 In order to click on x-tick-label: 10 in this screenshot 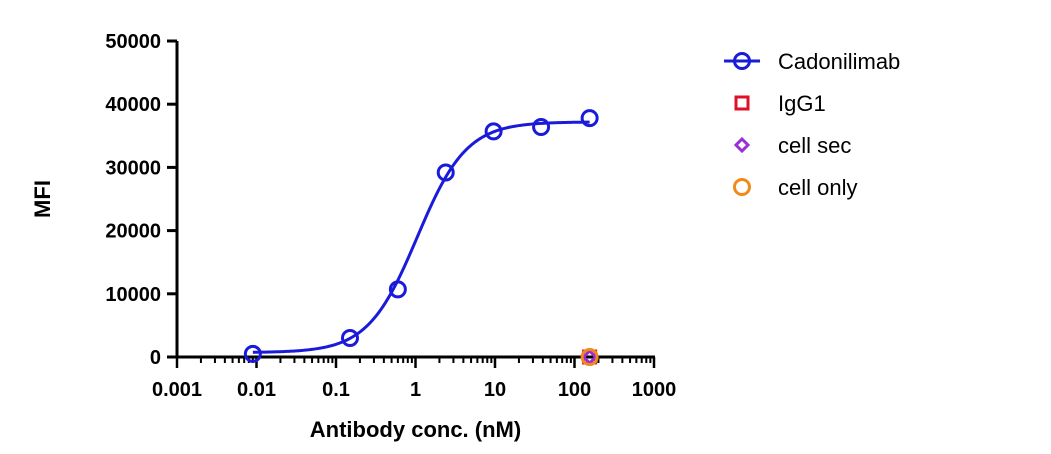, I will do `click(495, 390)`.